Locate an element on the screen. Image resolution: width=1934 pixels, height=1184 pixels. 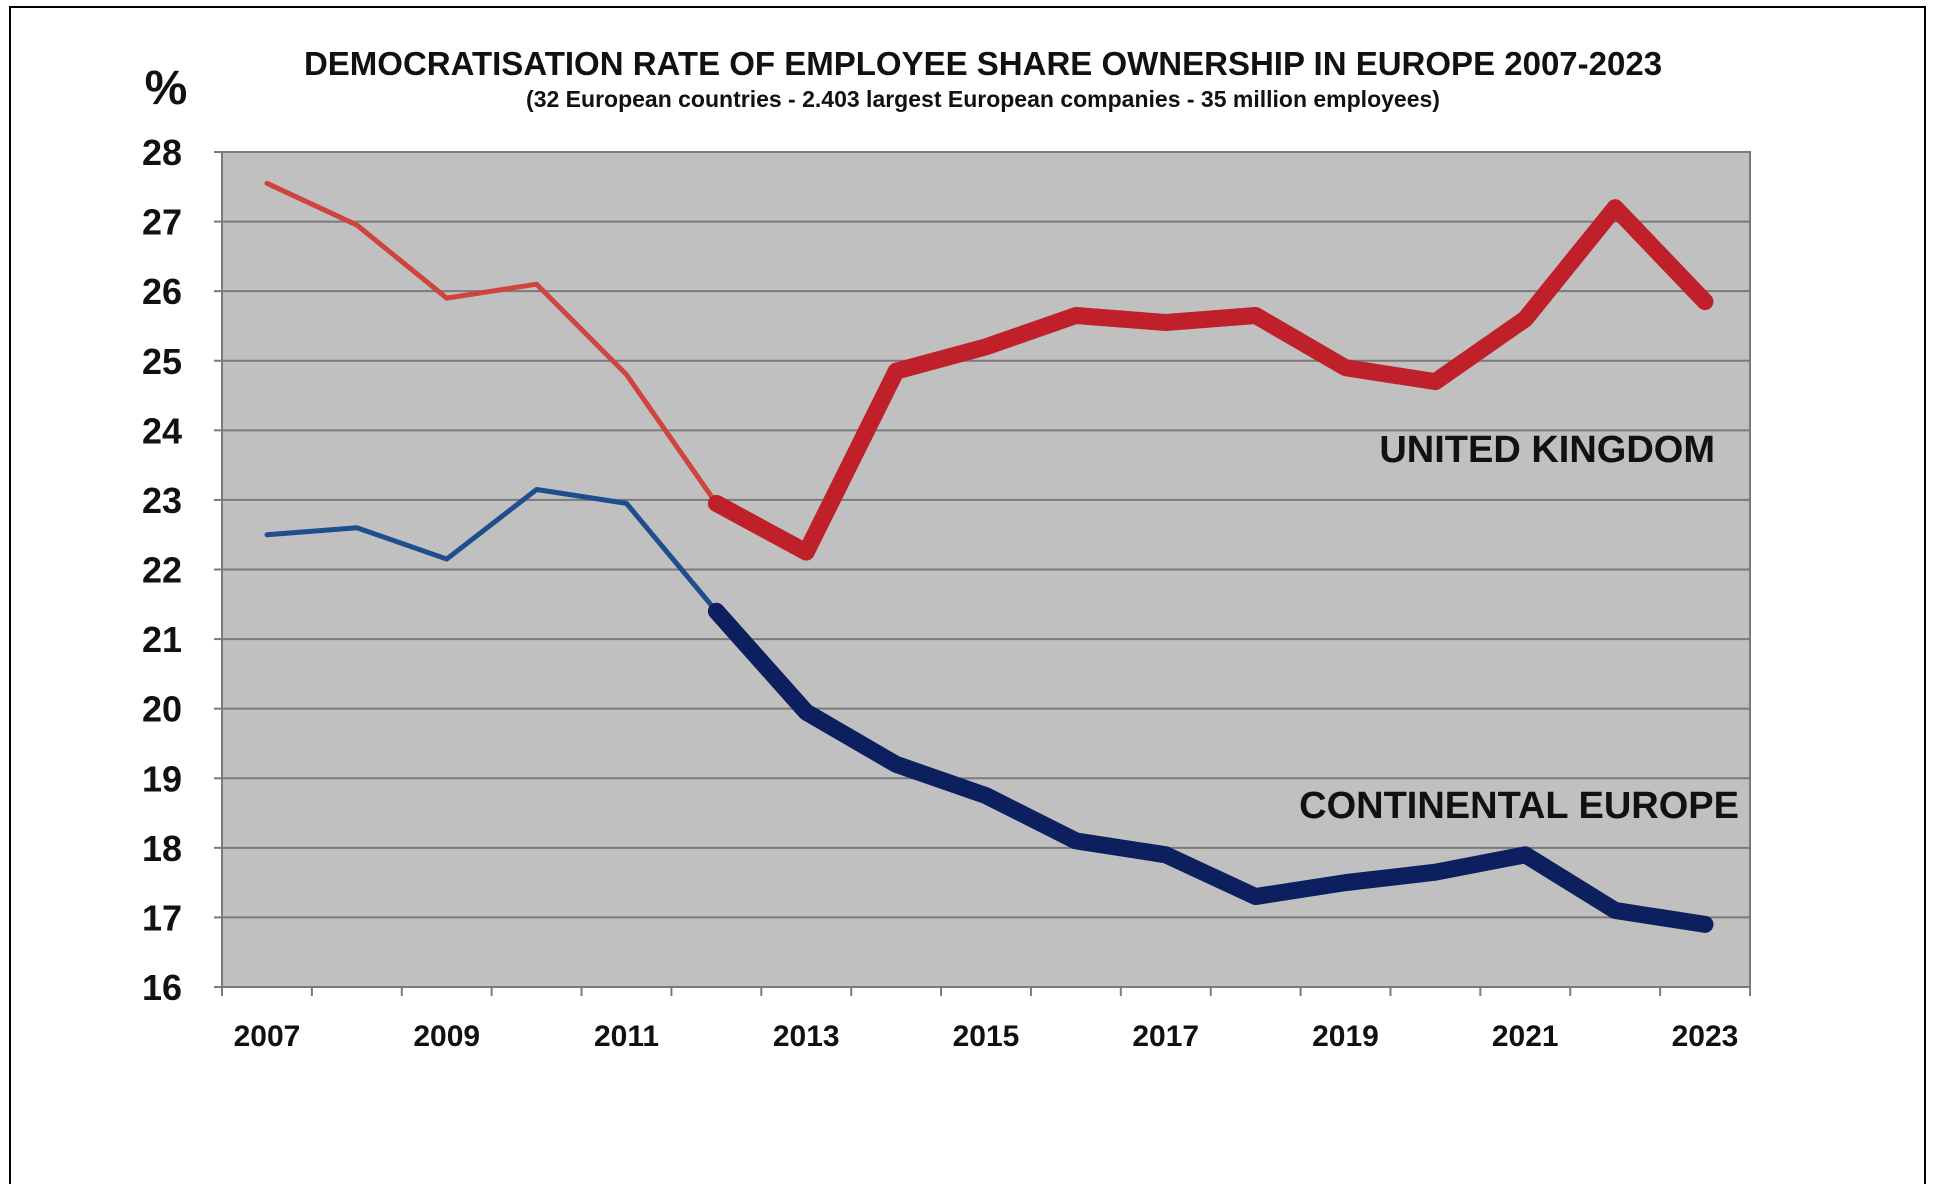
y-axis-ticks: 16 17 18 19 20 21 22 23 24 25 26 27 28 is located at coordinates (182, 570).